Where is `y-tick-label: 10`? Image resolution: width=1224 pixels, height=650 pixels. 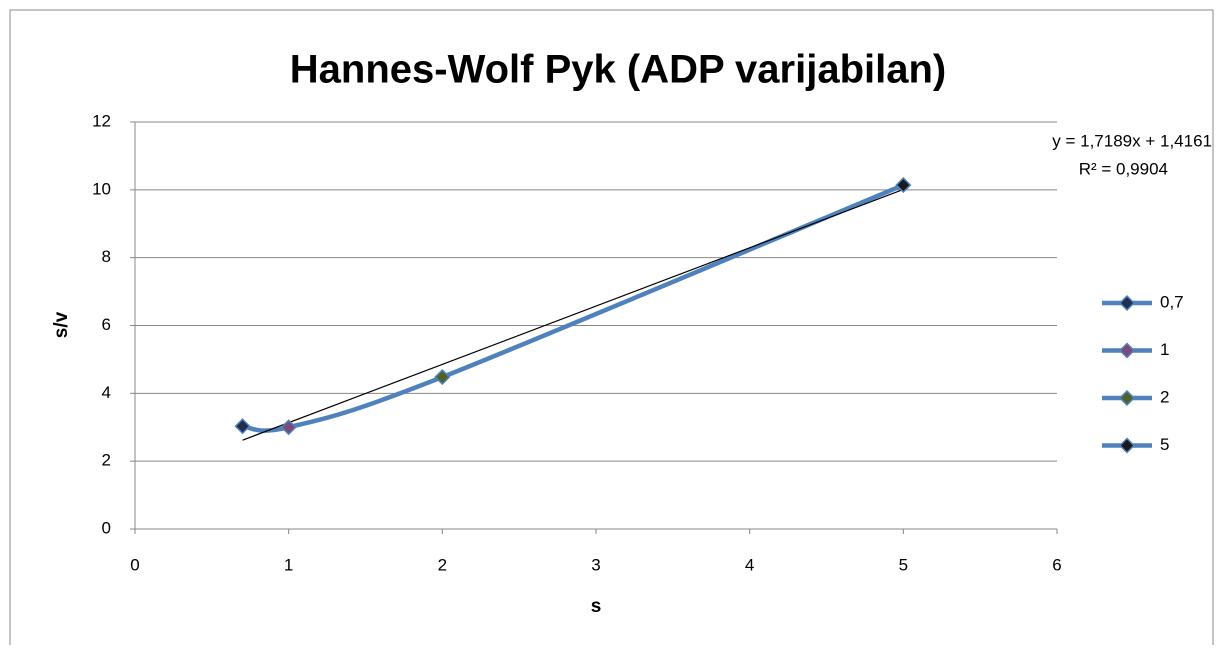
y-tick-label: 10 is located at coordinates (101, 188).